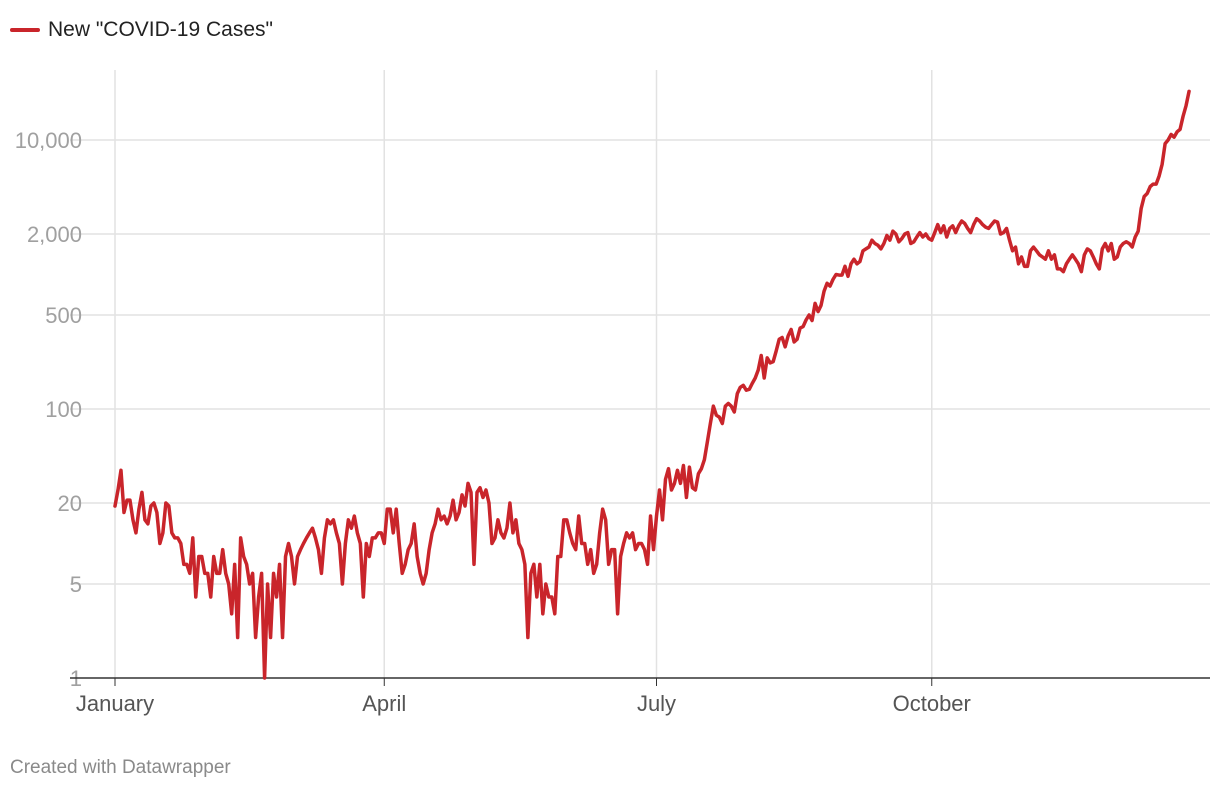 The width and height of the screenshot is (1220, 794). What do you see at coordinates (120, 767) in the screenshot?
I see `chart-credit: Created with Datawrapper` at bounding box center [120, 767].